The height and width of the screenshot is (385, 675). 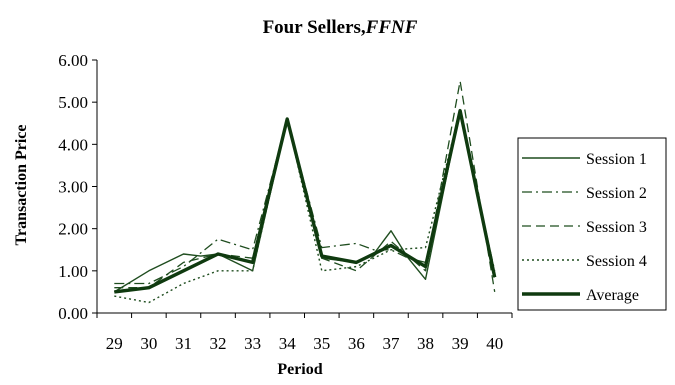 I want to click on y-tick-label: 4.00, so click(x=73, y=144).